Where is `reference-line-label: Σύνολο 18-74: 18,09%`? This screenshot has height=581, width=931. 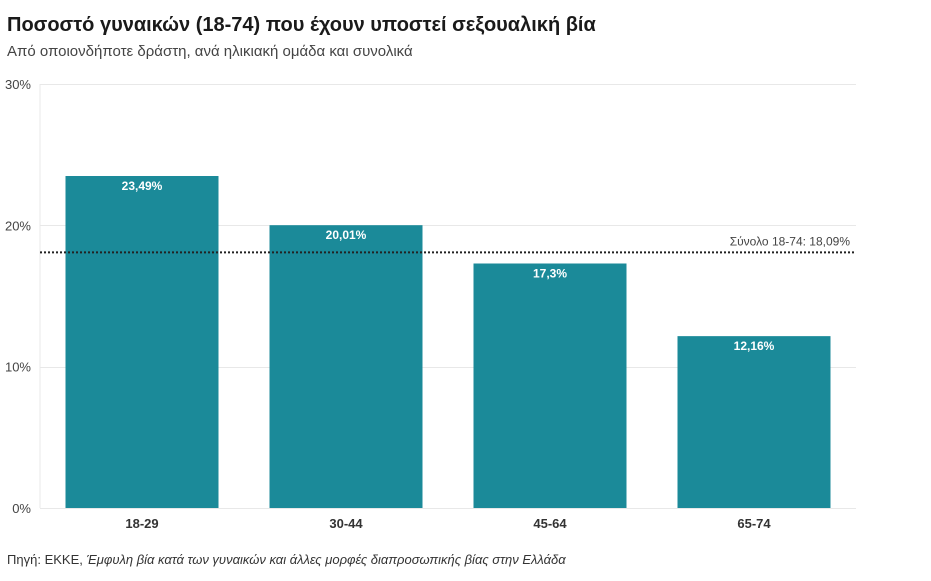 reference-line-label: Σύνολο 18-74: 18,09% is located at coordinates (790, 241).